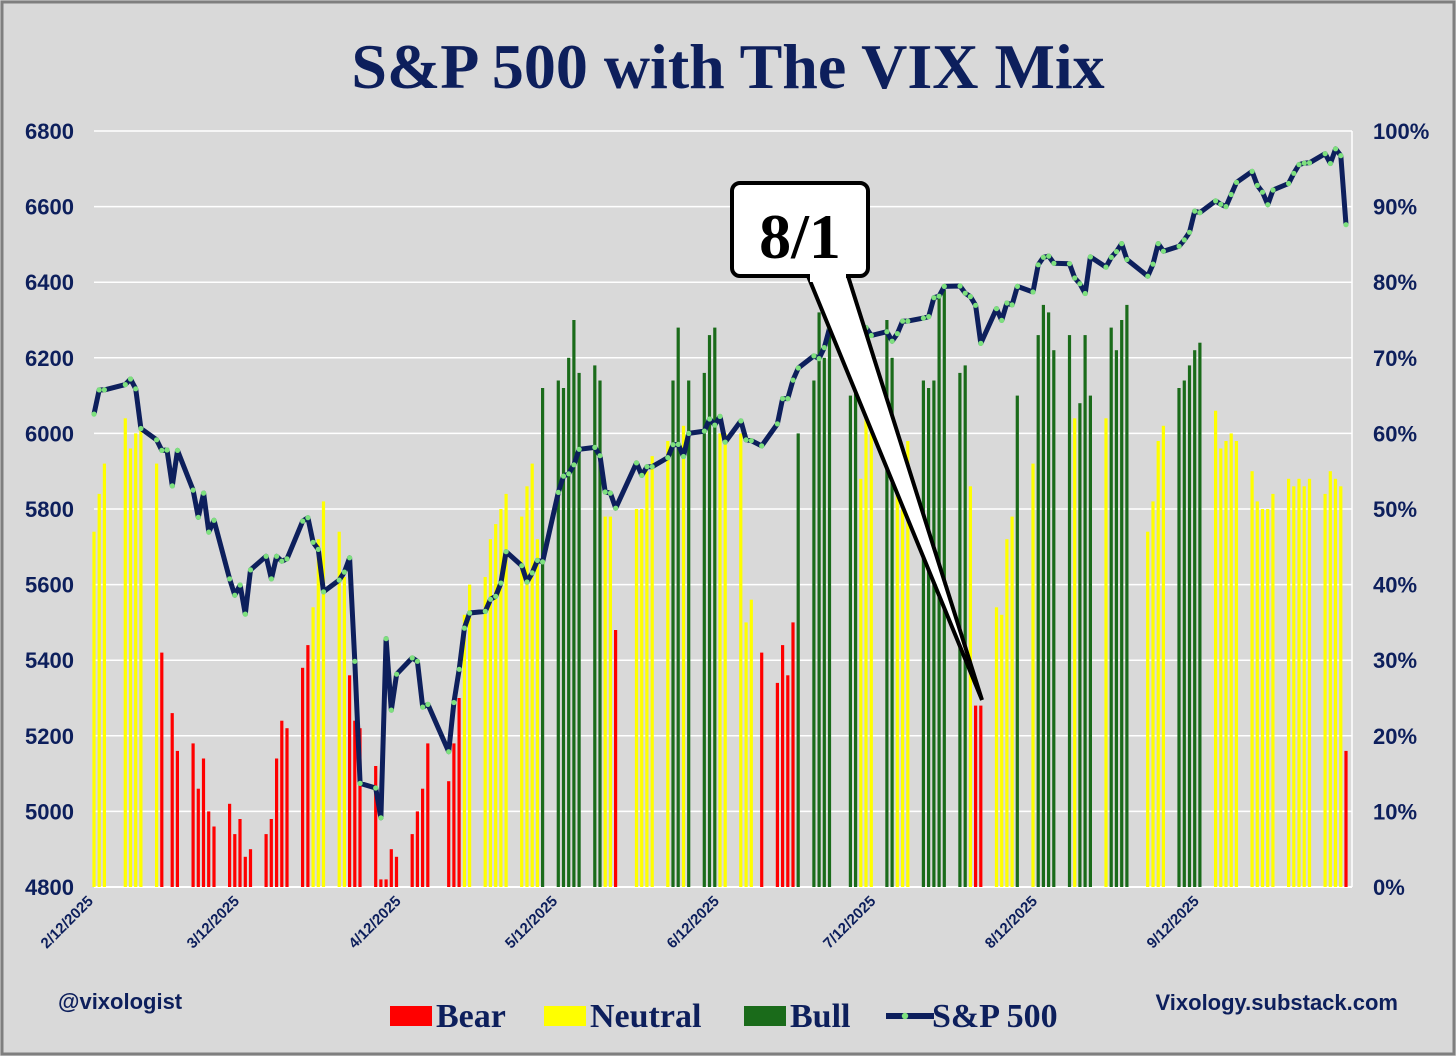 This screenshot has width=1456, height=1056. I want to click on left-axis-tick-label: 5200, so click(49, 736).